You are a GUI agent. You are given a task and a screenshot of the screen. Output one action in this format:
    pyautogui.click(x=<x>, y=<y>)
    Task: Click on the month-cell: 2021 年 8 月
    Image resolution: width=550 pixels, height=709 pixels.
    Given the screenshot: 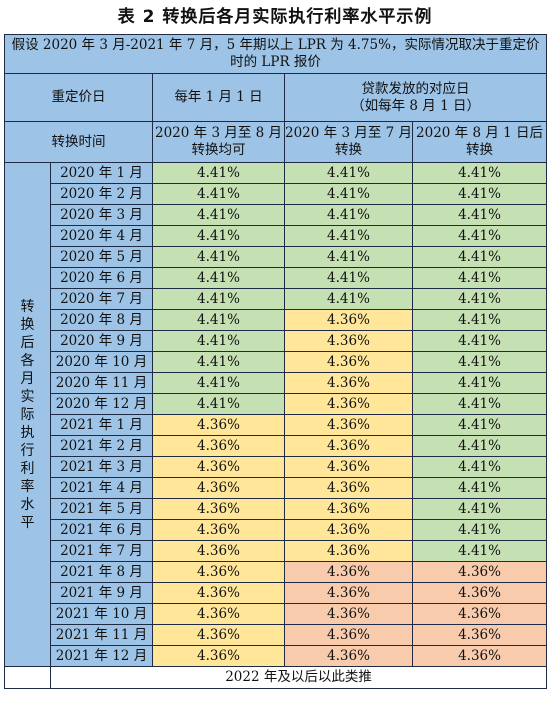 What is the action you would take?
    pyautogui.click(x=101, y=572)
    